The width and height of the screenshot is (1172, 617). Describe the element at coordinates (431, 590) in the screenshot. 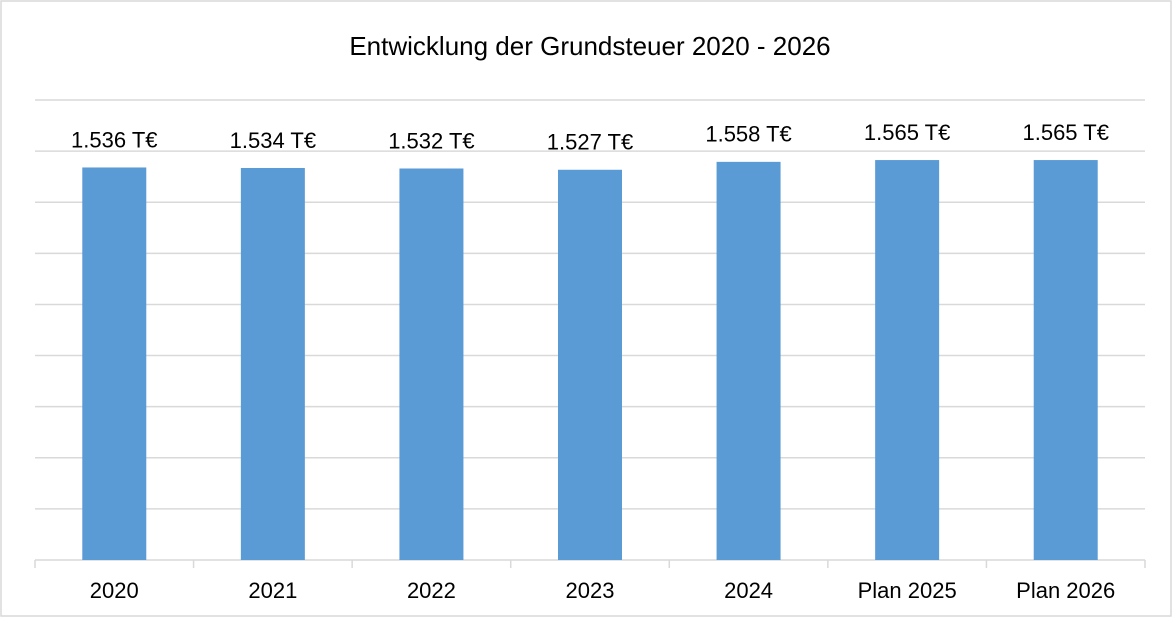

I see `x-tick-label: 2022` at that location.